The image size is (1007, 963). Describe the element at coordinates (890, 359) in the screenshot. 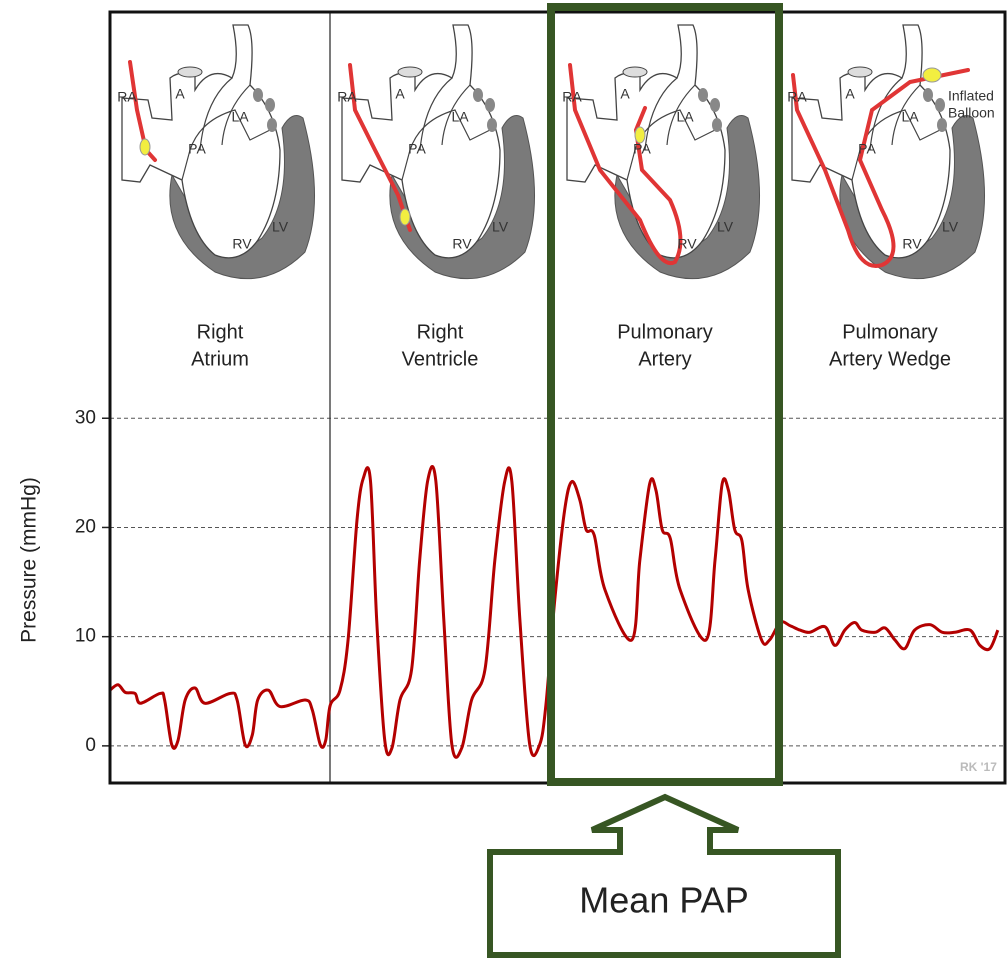

I see `panel-label: Artery Wedge` at that location.